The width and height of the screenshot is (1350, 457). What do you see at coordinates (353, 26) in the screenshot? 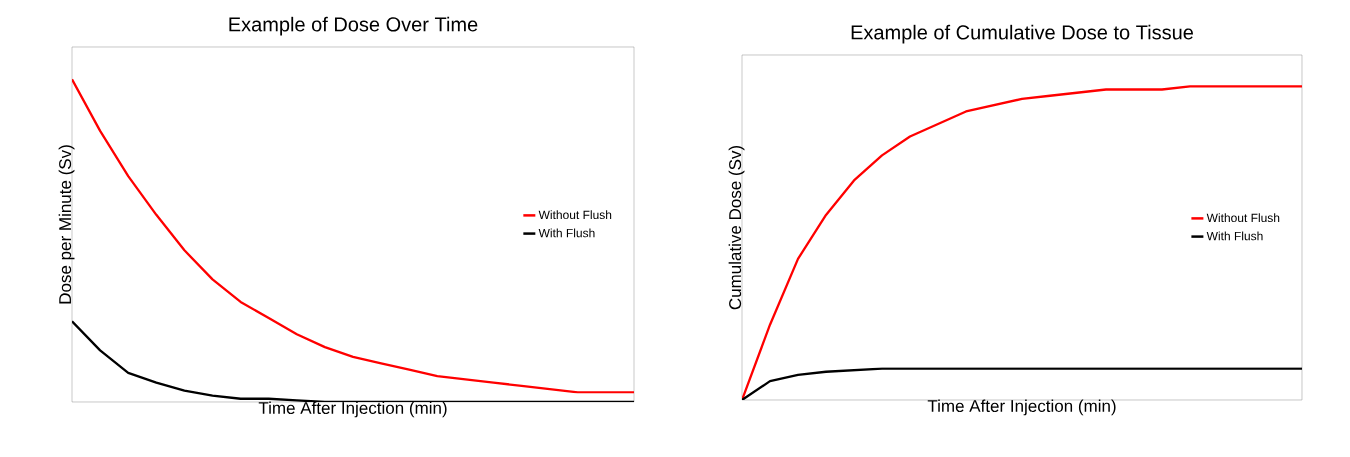
I see `chart-title: Example of Dose Over Time` at bounding box center [353, 26].